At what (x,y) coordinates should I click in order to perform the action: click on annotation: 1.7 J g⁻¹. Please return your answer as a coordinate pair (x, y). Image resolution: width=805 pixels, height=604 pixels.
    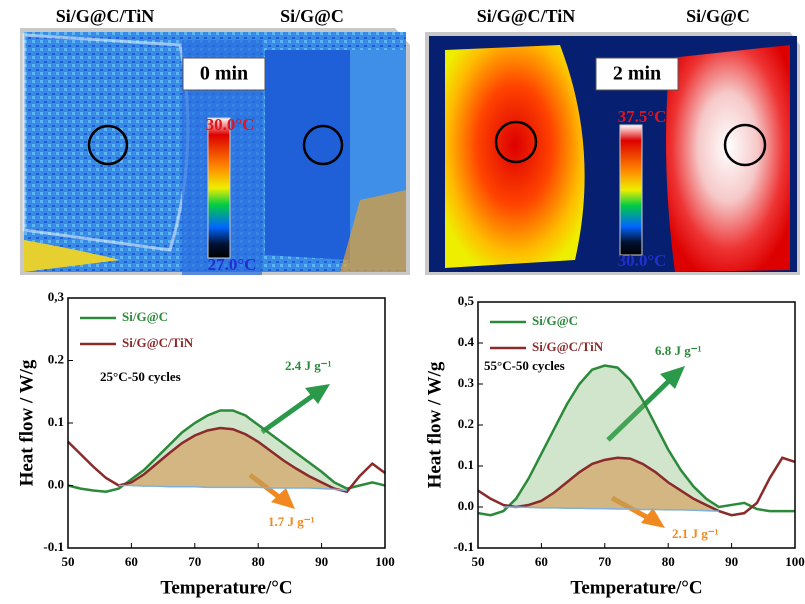
    Looking at the image, I should click on (291, 521).